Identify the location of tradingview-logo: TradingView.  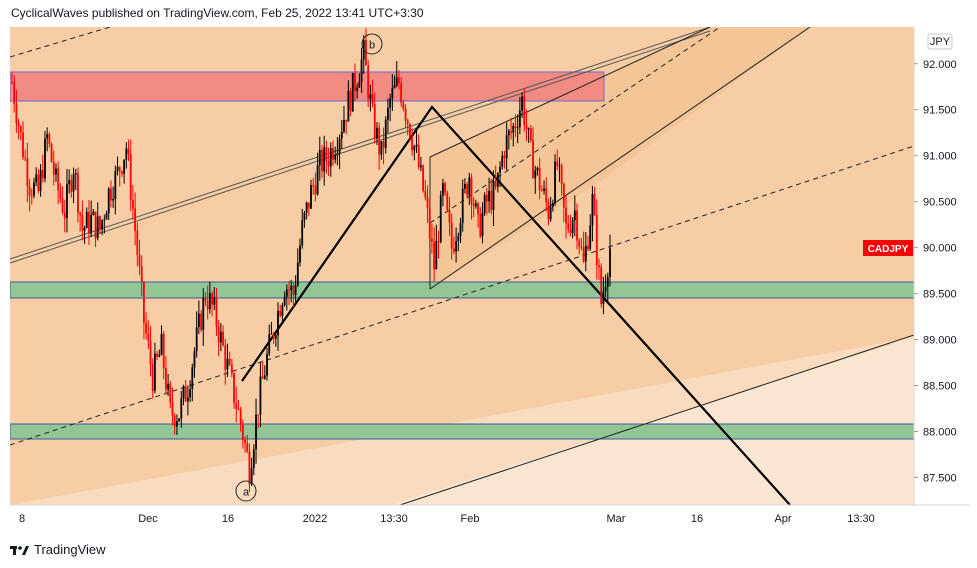
(58, 549).